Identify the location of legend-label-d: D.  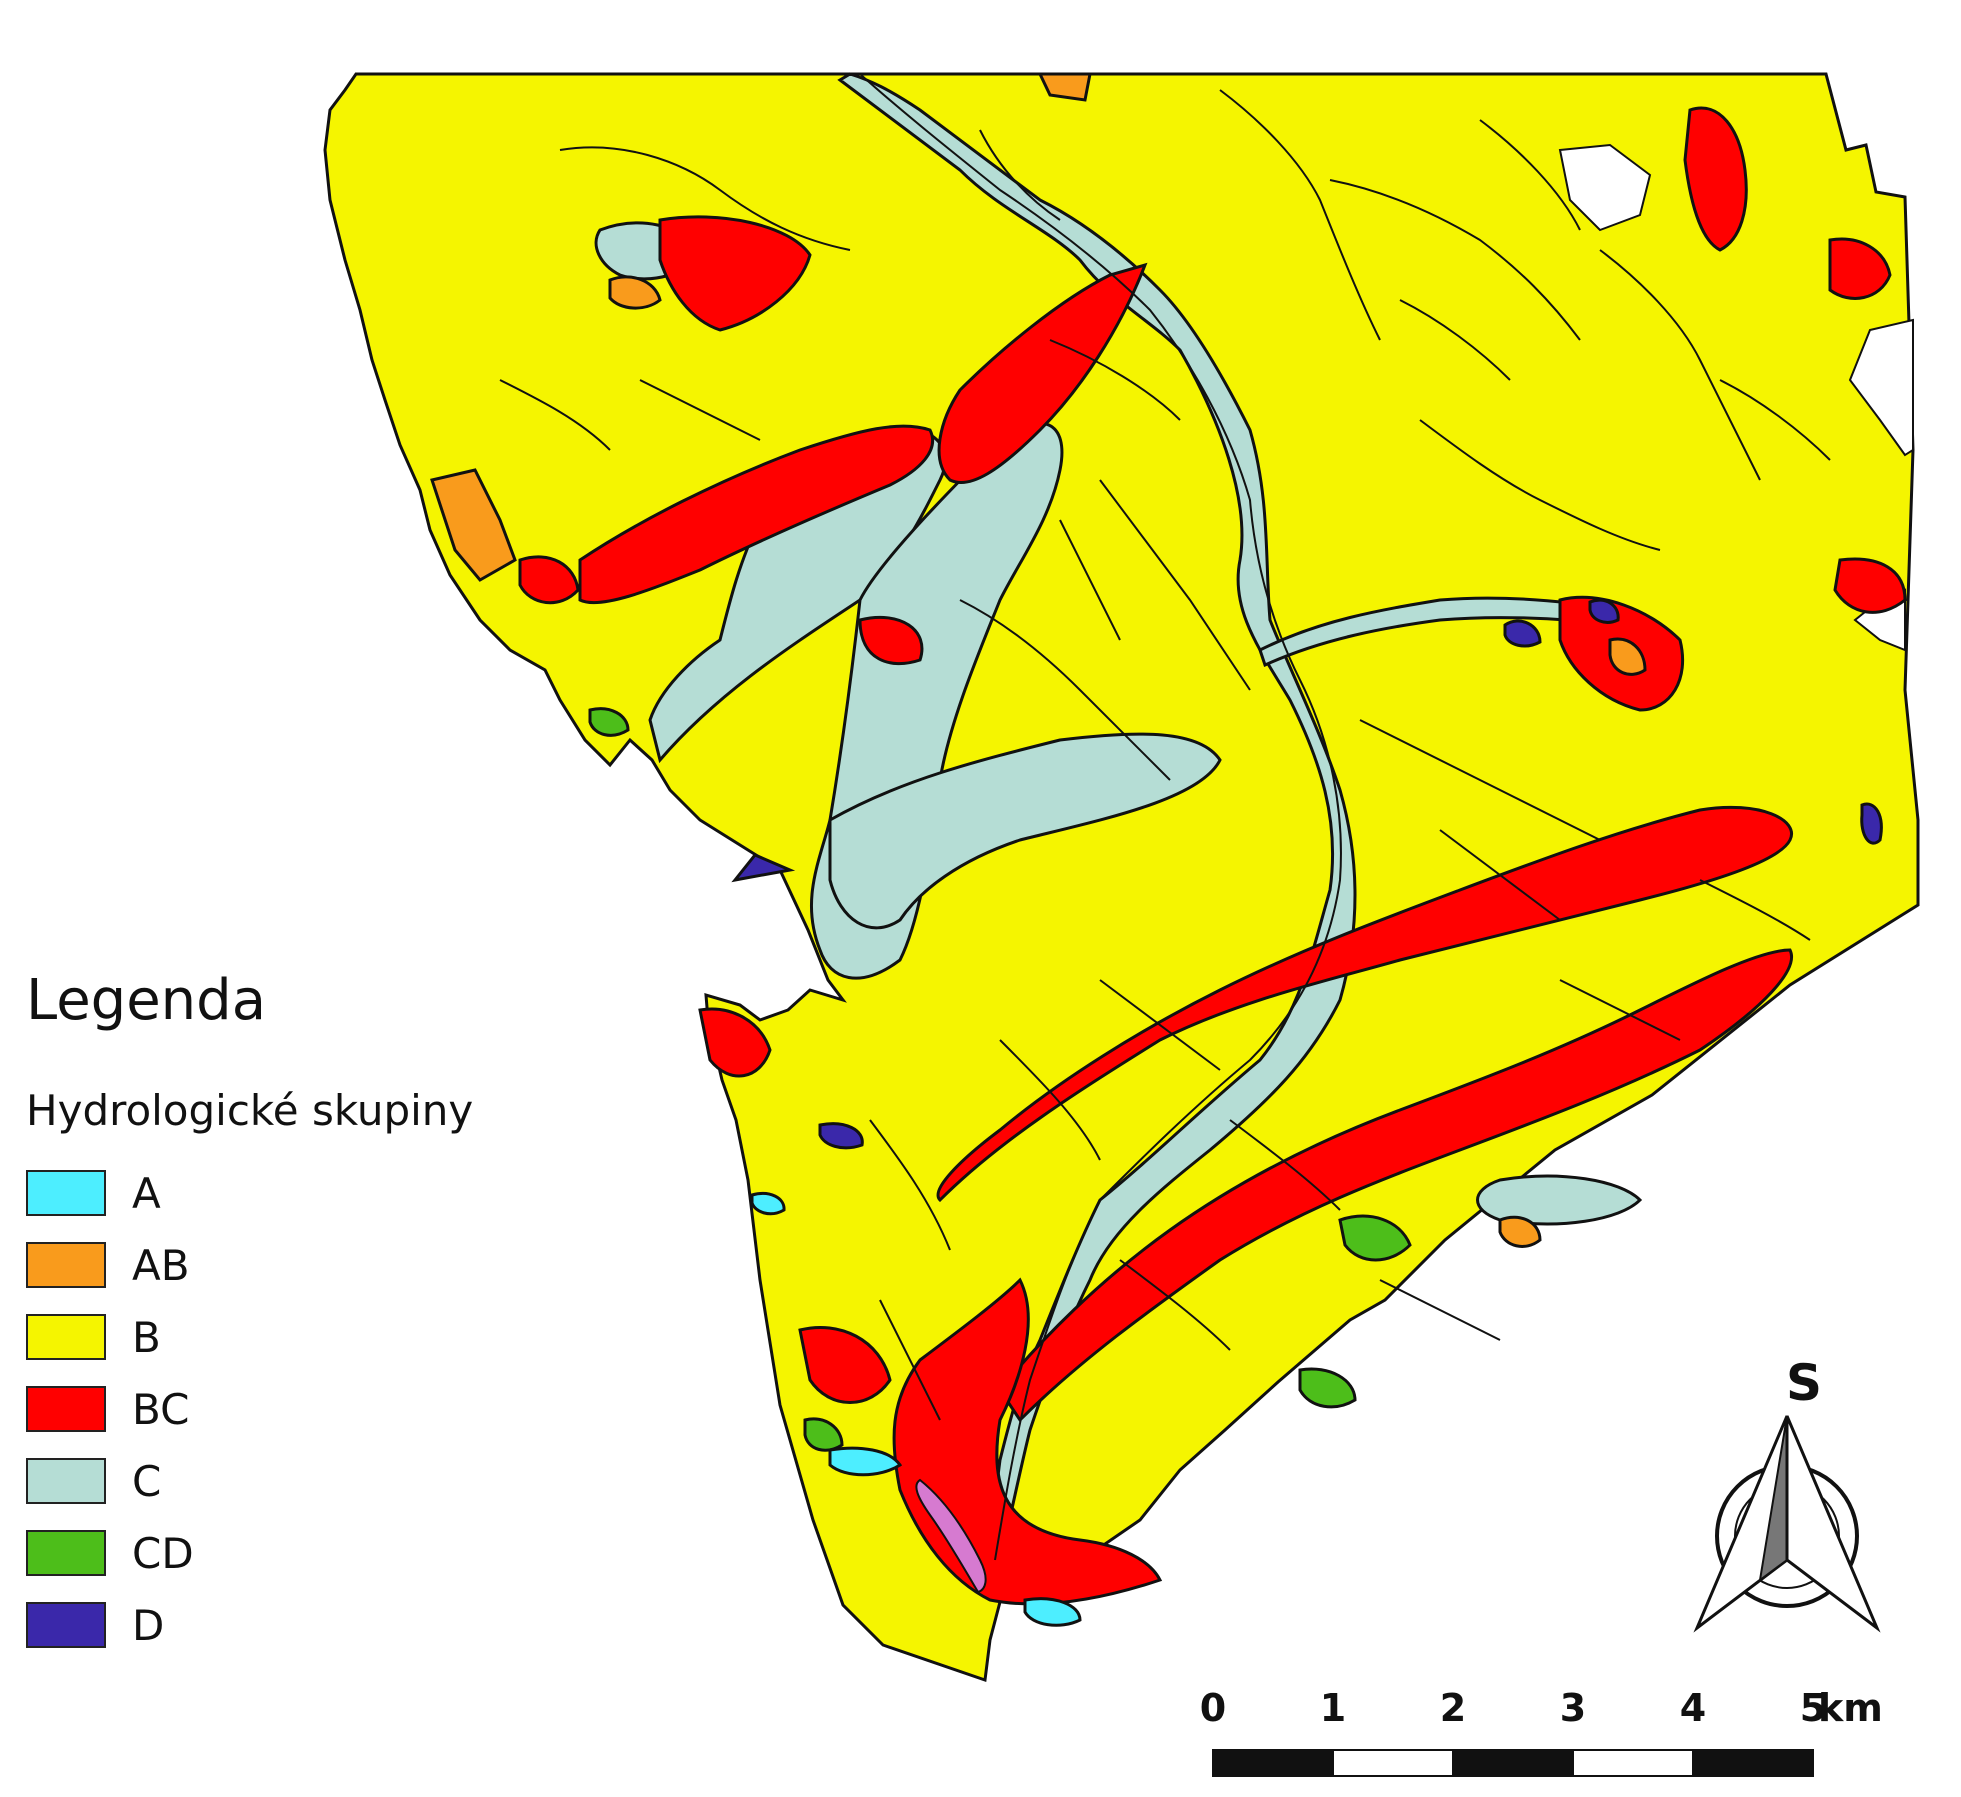
(148, 1625).